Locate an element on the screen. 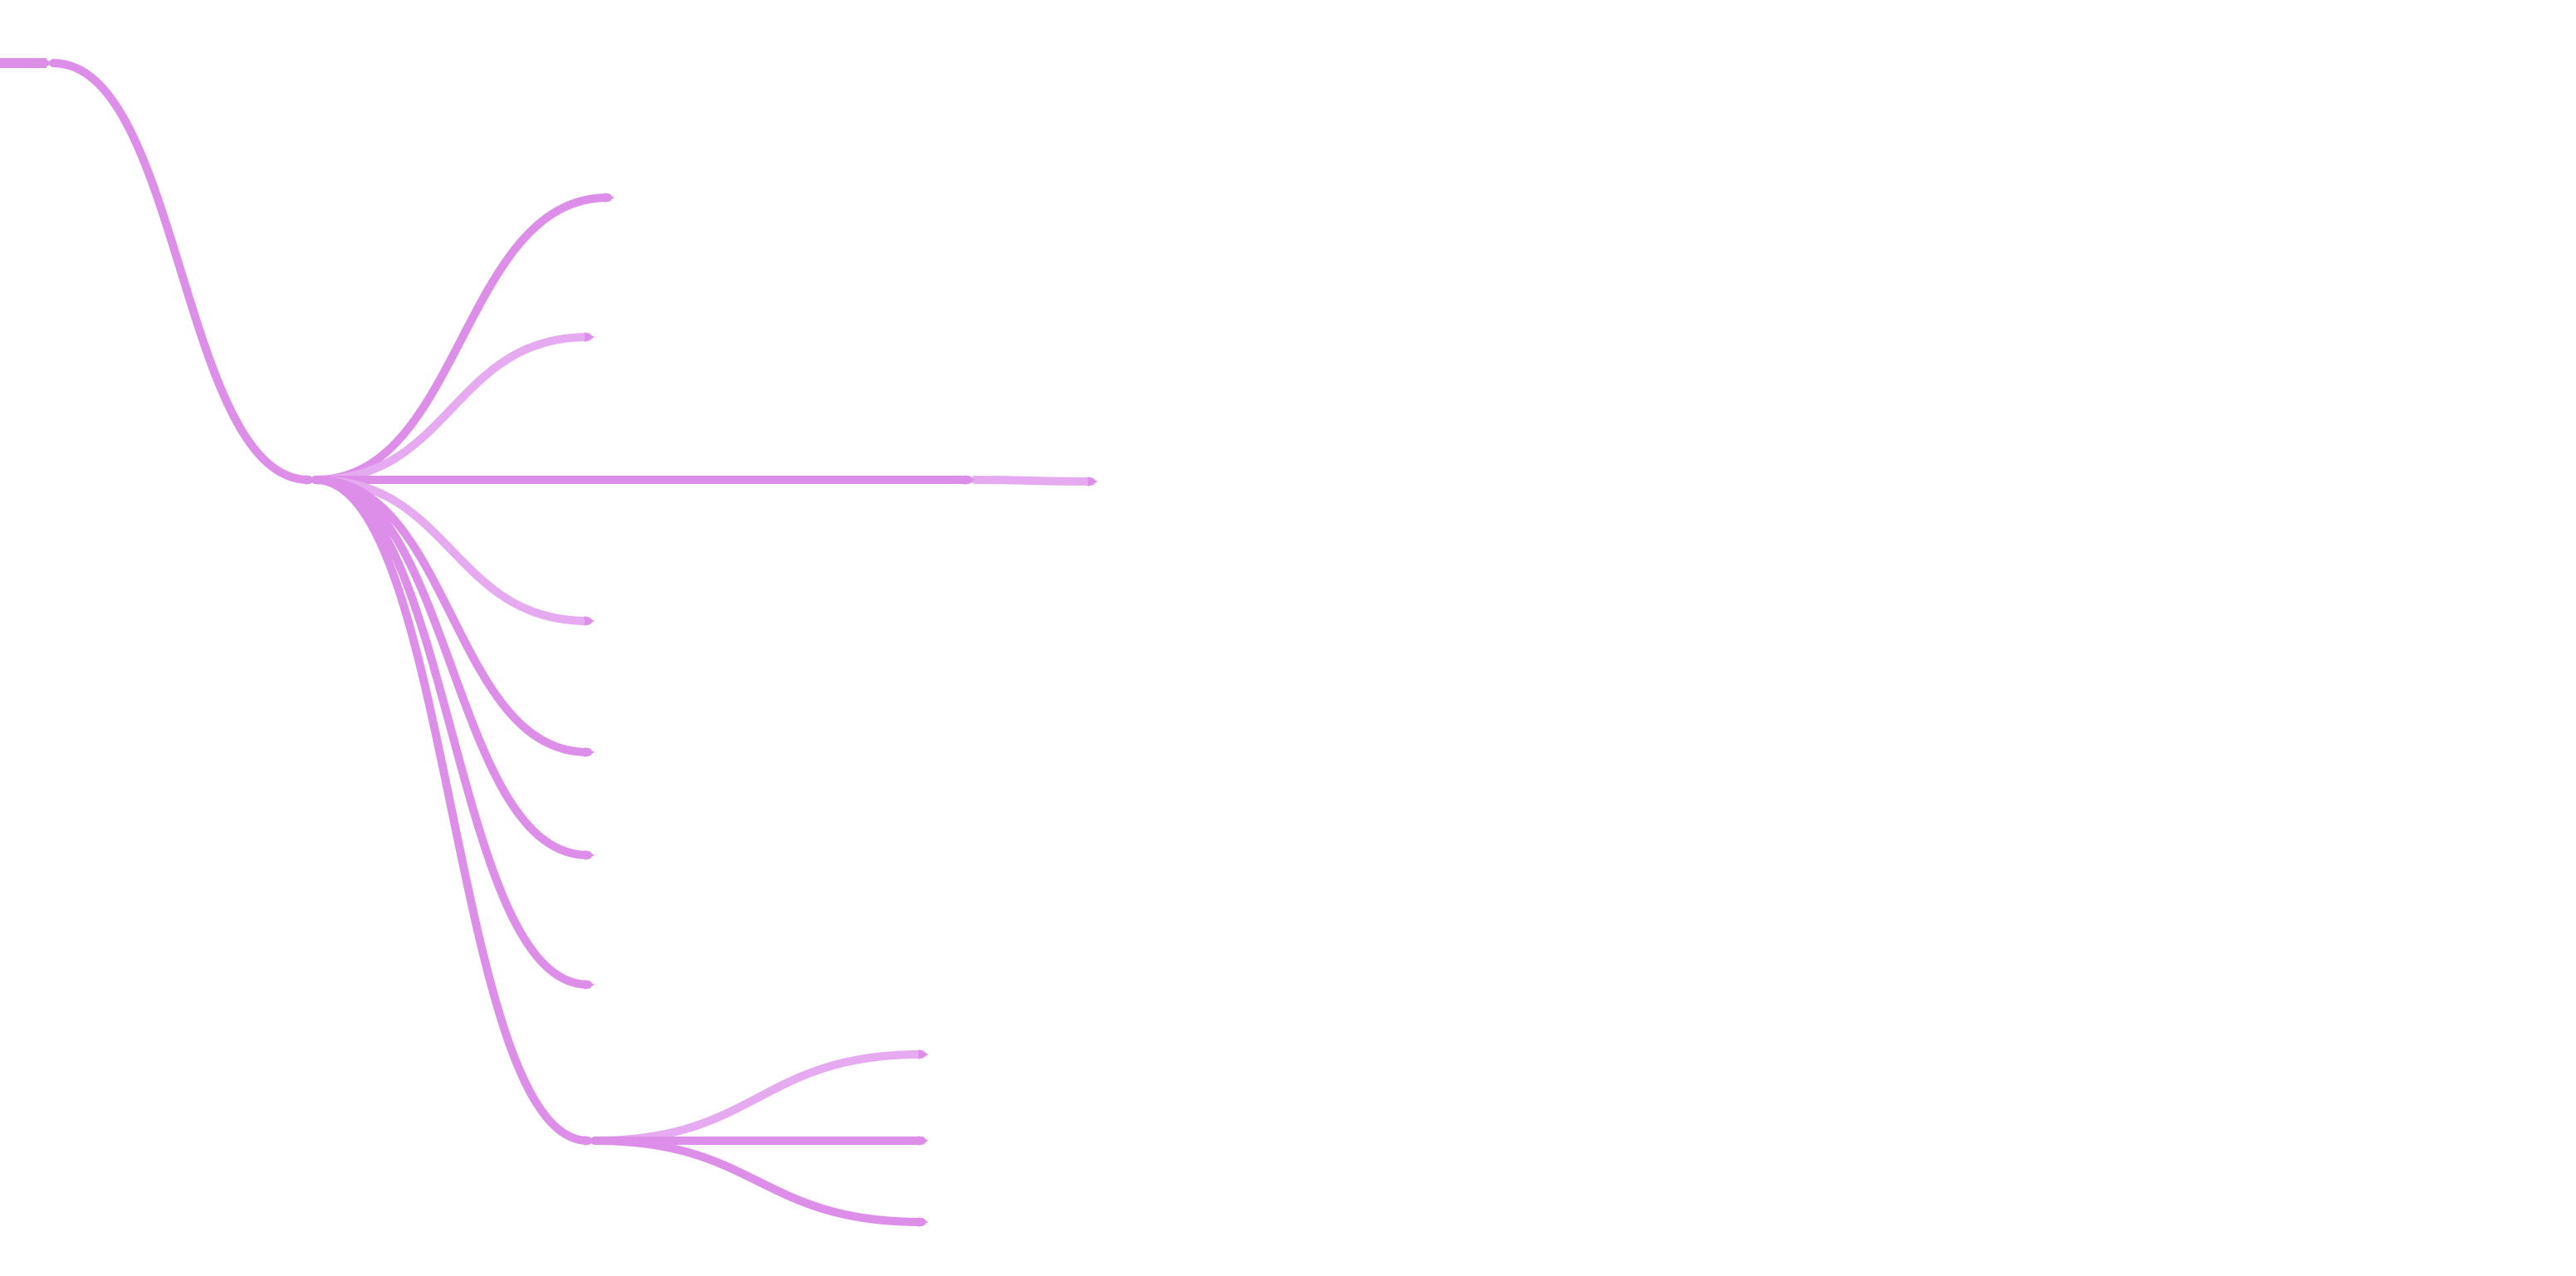 Image resolution: width=2576 pixels, height=1276 pixels. node-8-sub-1-tip is located at coordinates (923, 1054).